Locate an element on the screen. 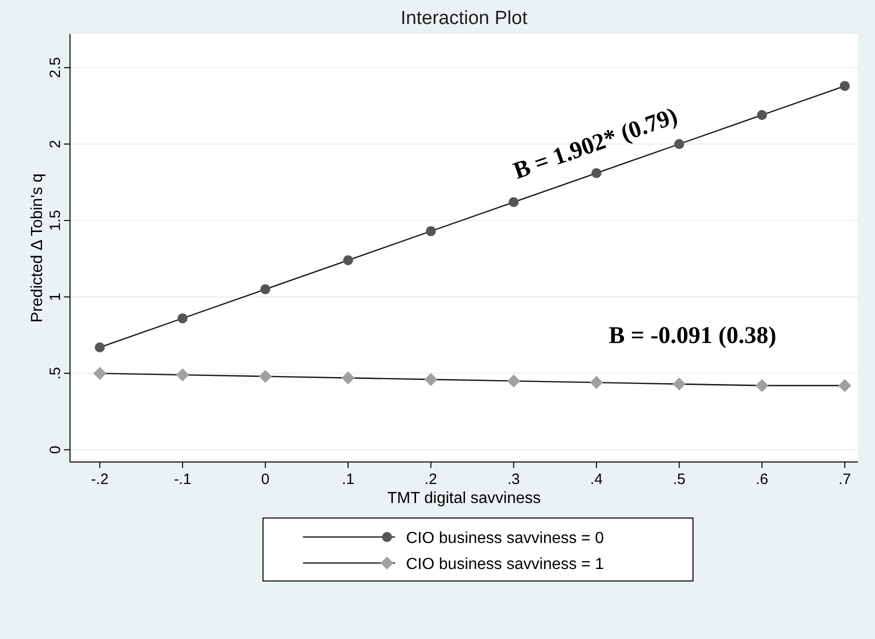  chart-title: Interaction Plot is located at coordinates (464, 18).